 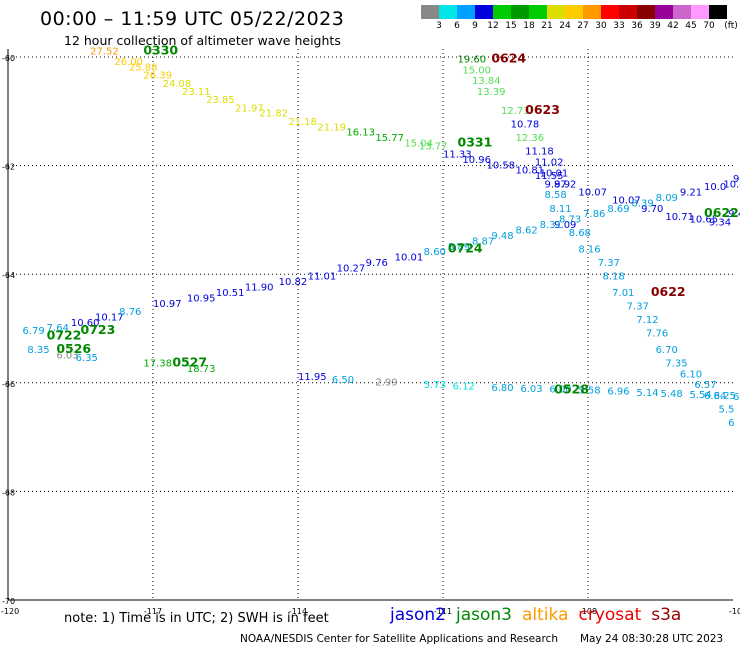 What do you see at coordinates (73, 348) in the screenshot?
I see `pass-time-label: 0526` at bounding box center [73, 348].